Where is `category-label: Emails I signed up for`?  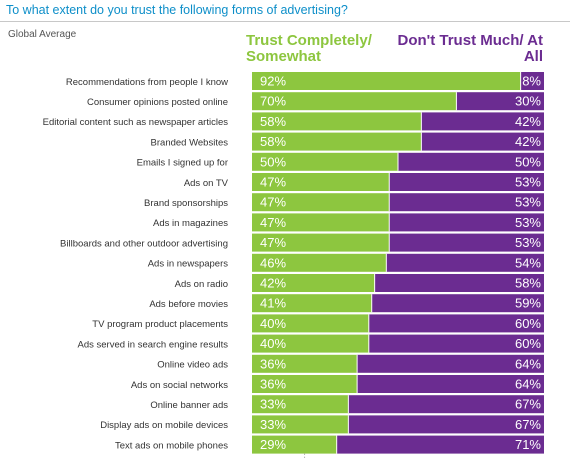
category-label: Emails I signed up for is located at coordinates (182, 163).